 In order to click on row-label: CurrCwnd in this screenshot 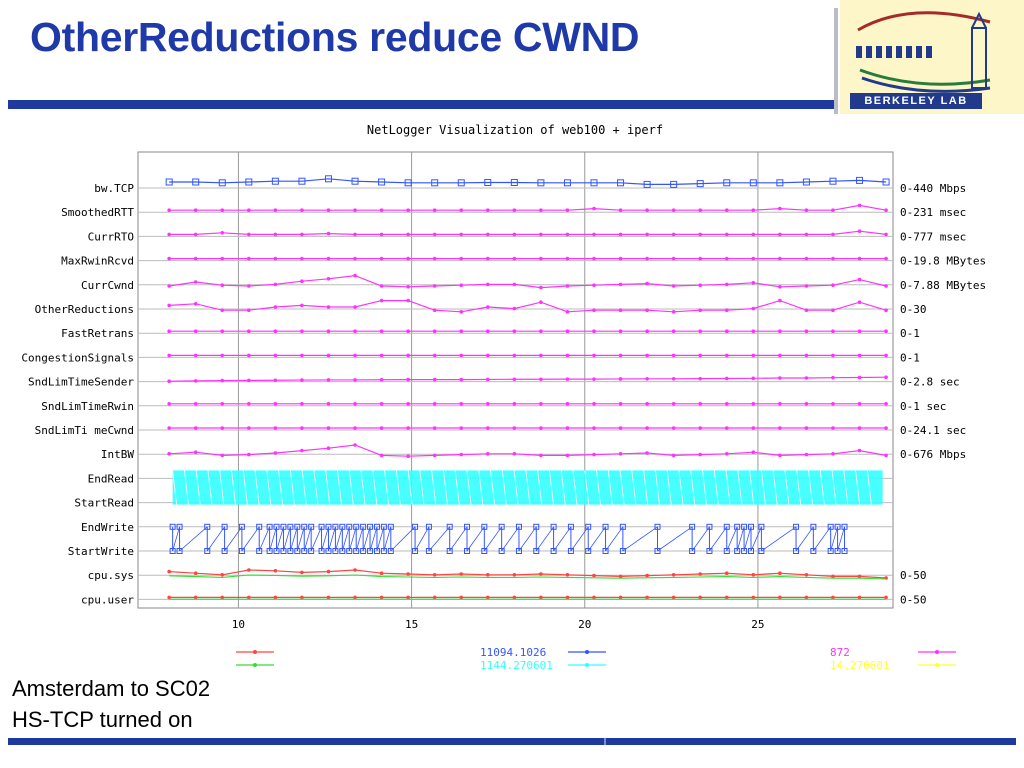, I will do `click(107, 285)`.